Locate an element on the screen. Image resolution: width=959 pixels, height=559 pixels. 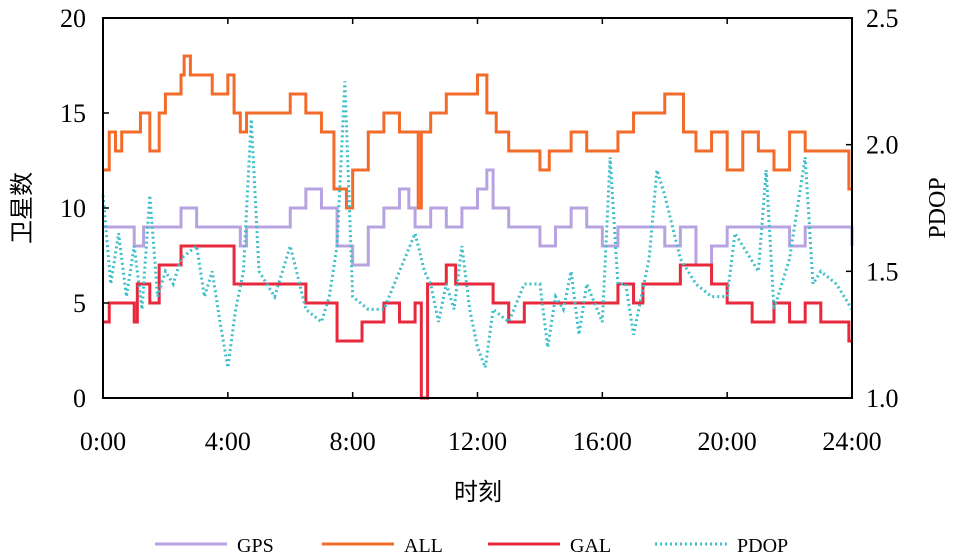
y2-tick-label: 2.0 is located at coordinates (882, 145).